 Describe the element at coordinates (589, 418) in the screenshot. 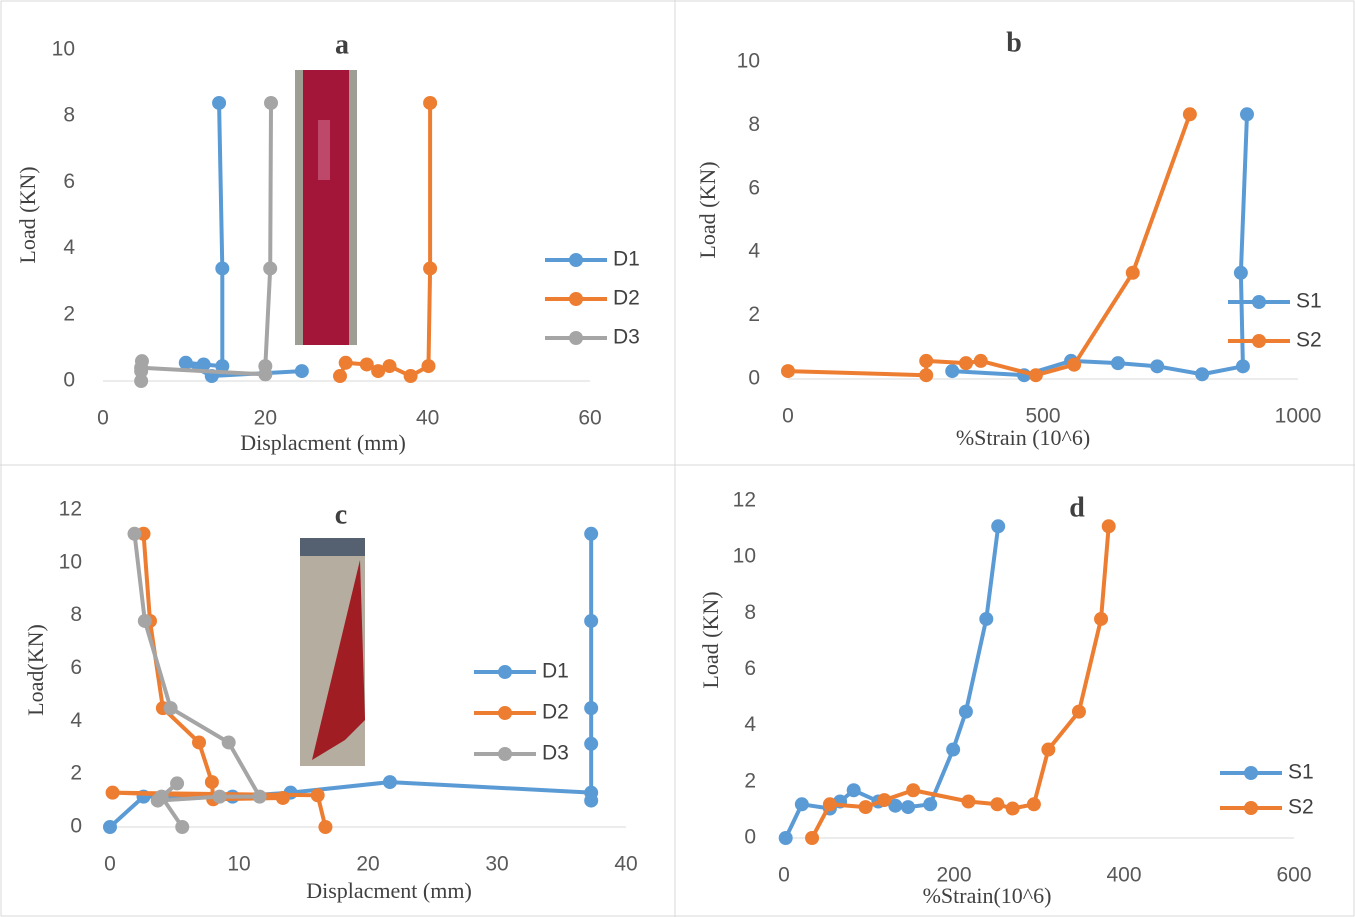

I see `x-tick-label: 60` at that location.